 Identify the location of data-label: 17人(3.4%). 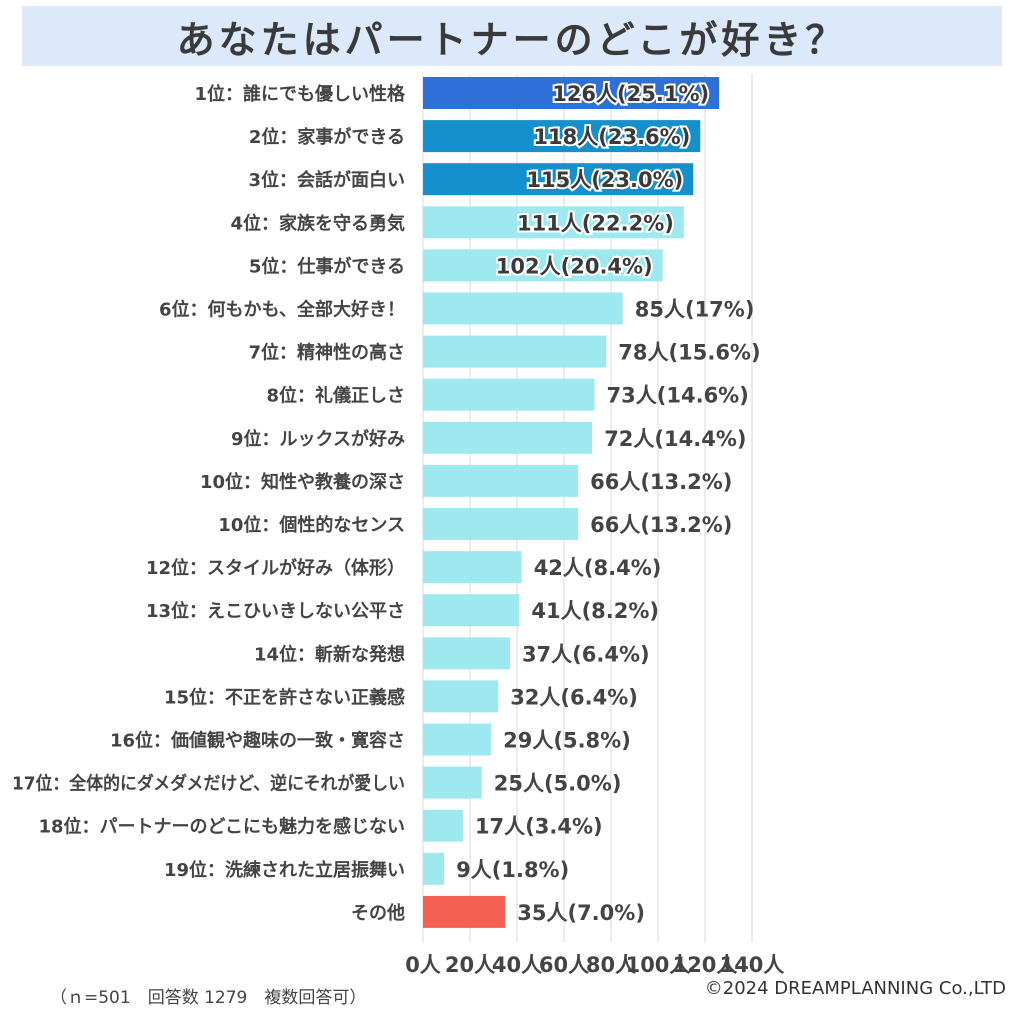
(539, 827).